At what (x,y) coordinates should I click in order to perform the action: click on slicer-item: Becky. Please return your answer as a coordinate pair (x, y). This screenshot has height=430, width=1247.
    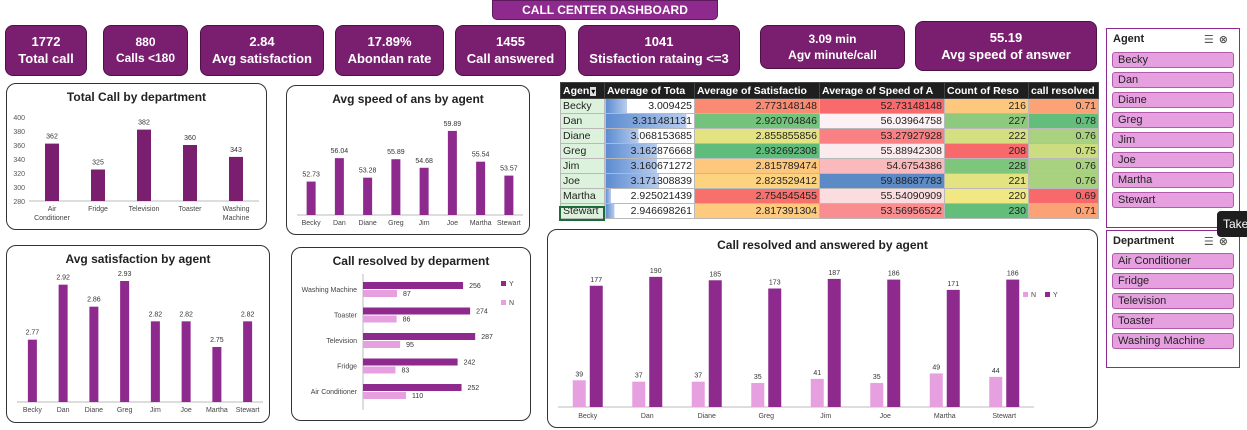
    Looking at the image, I should click on (1173, 60).